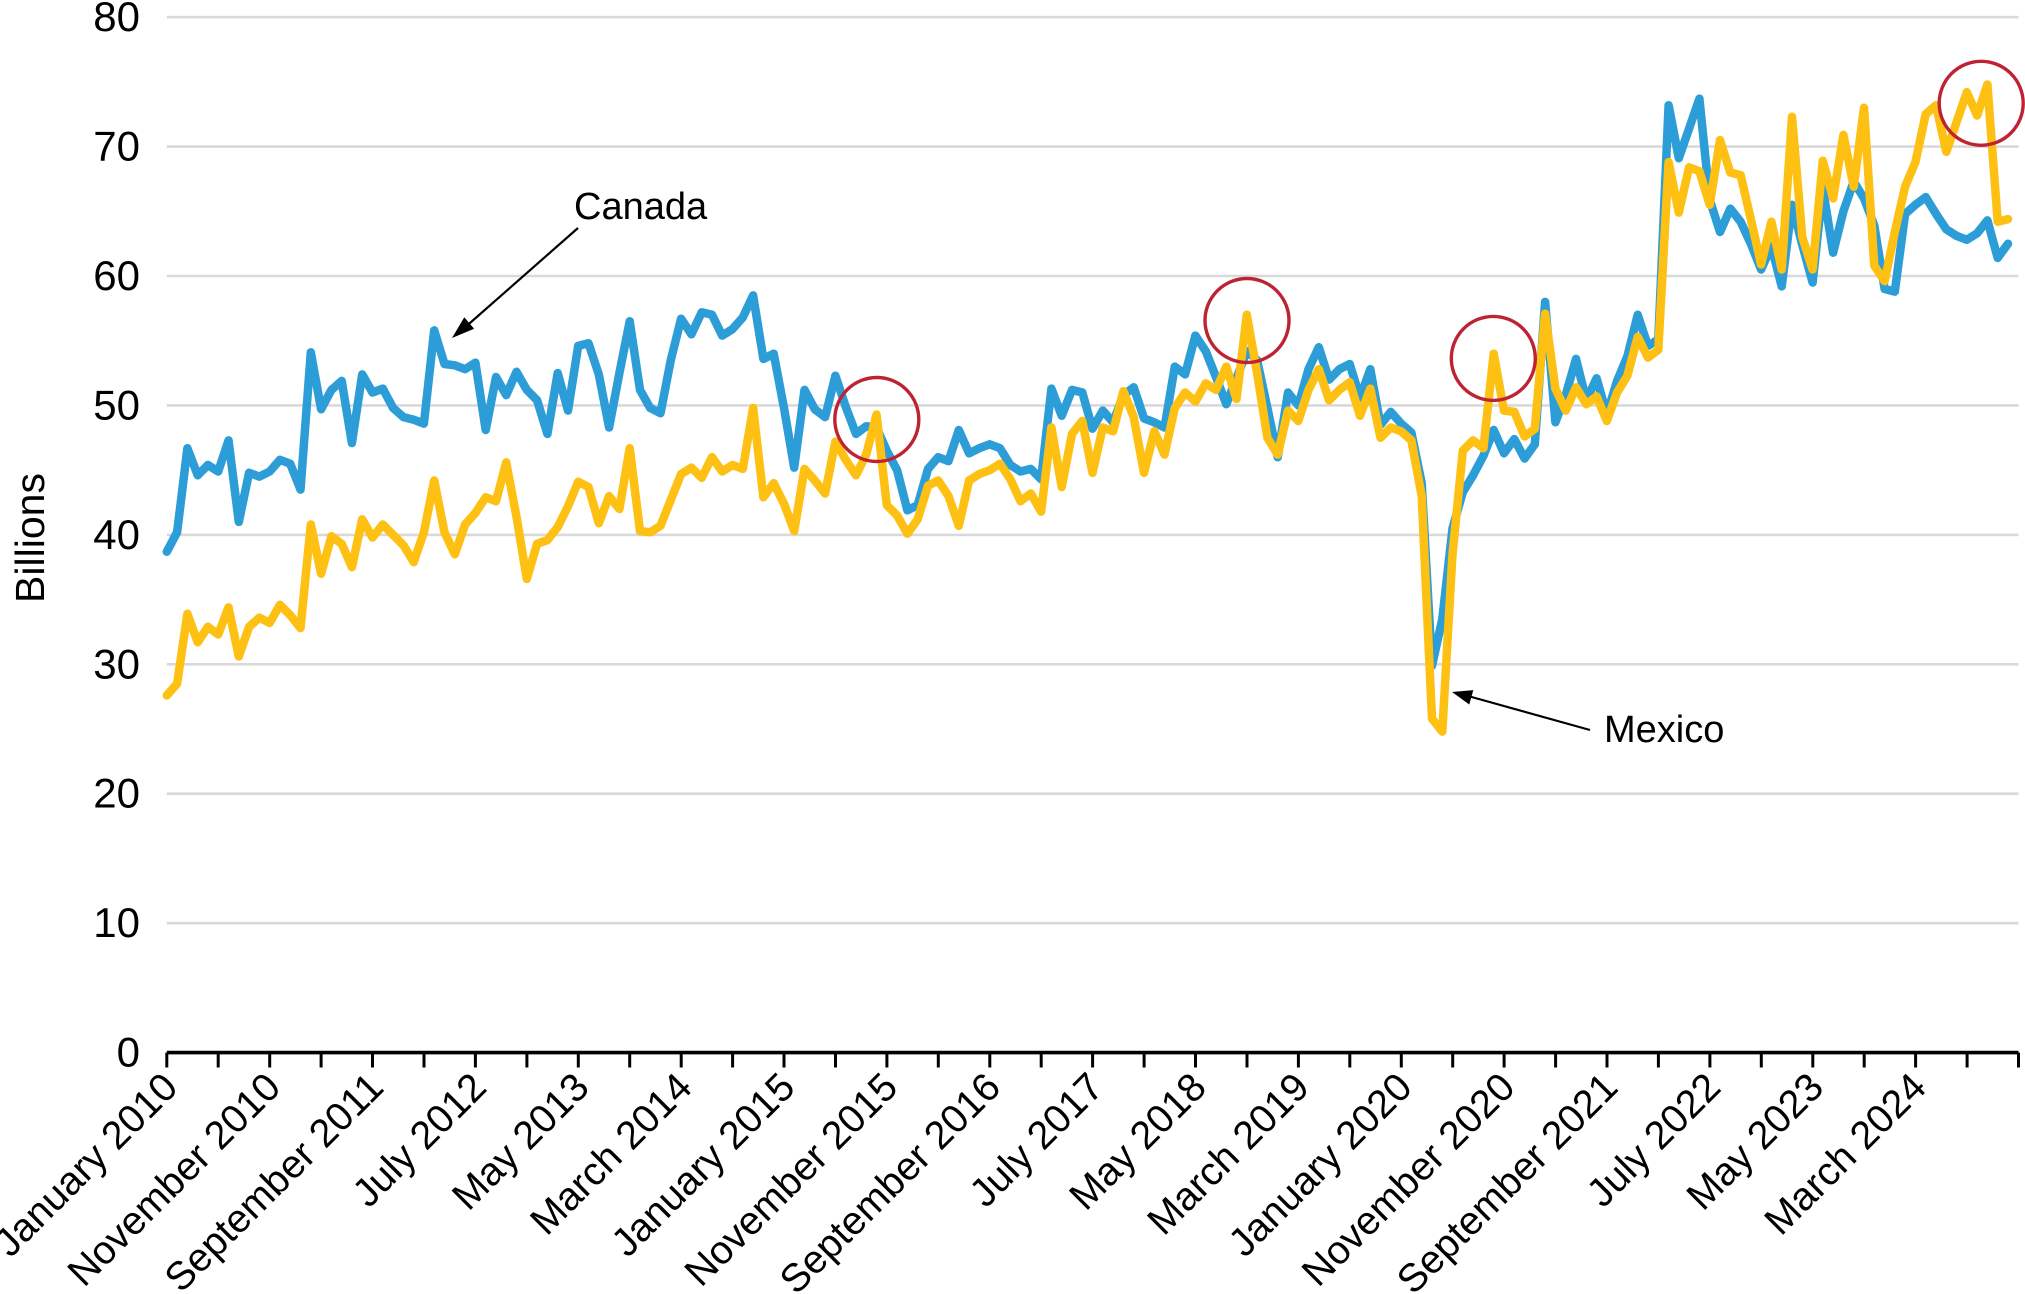  Describe the element at coordinates (30, 538) in the screenshot. I see `svg-text: Billions` at that location.